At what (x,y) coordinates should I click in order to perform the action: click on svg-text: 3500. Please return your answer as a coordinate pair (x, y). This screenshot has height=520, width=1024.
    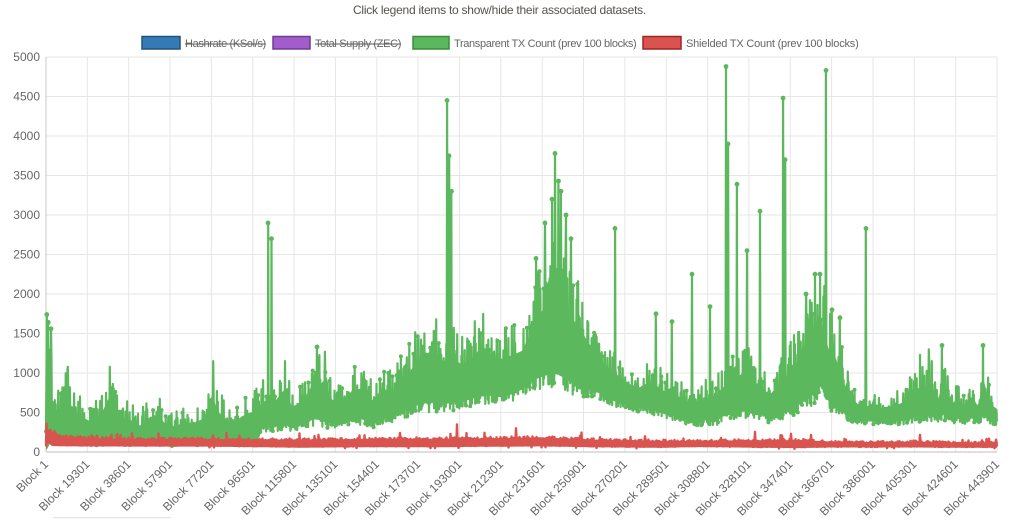
    Looking at the image, I should click on (26, 176).